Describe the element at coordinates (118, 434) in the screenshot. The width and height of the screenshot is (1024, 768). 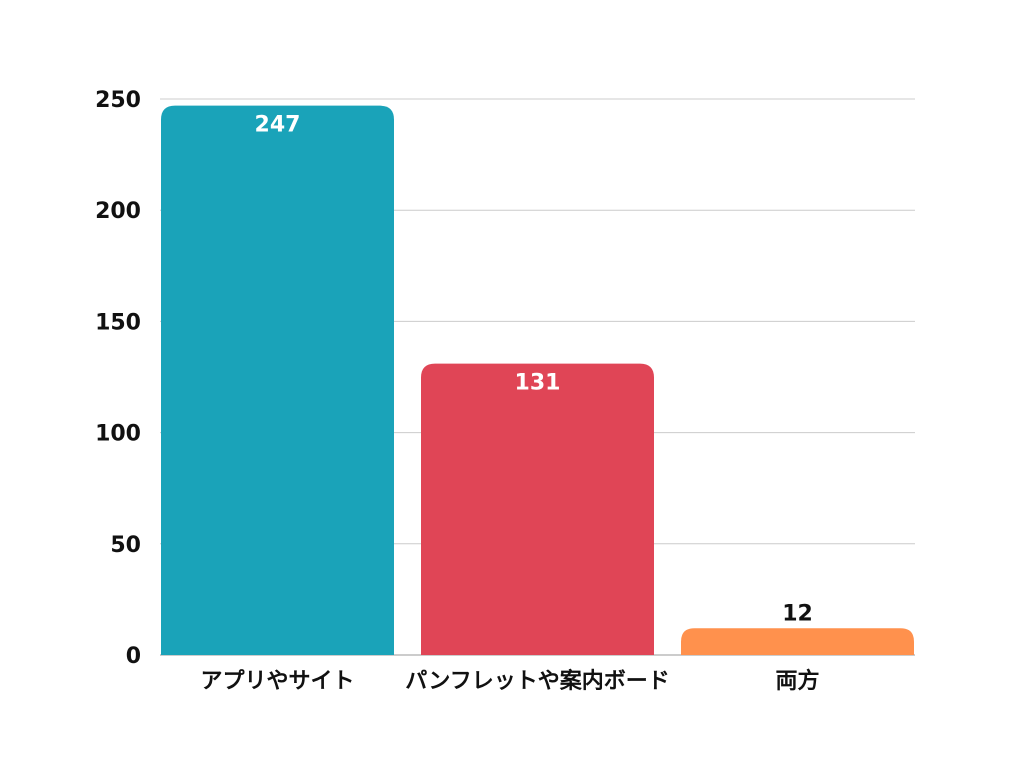
I see `y-tick-label: 100` at that location.